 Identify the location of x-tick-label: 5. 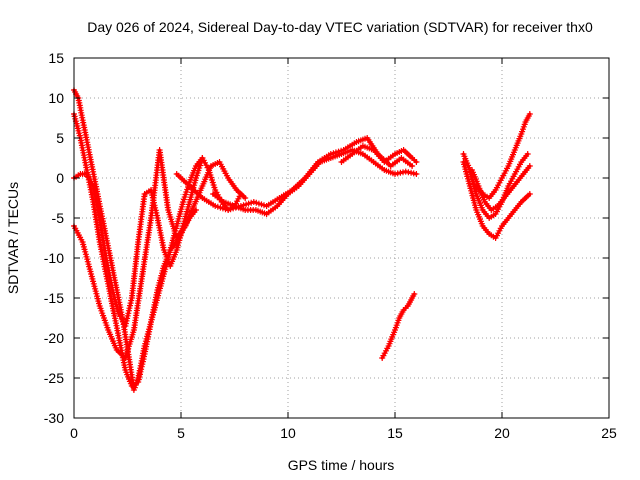
(181, 433).